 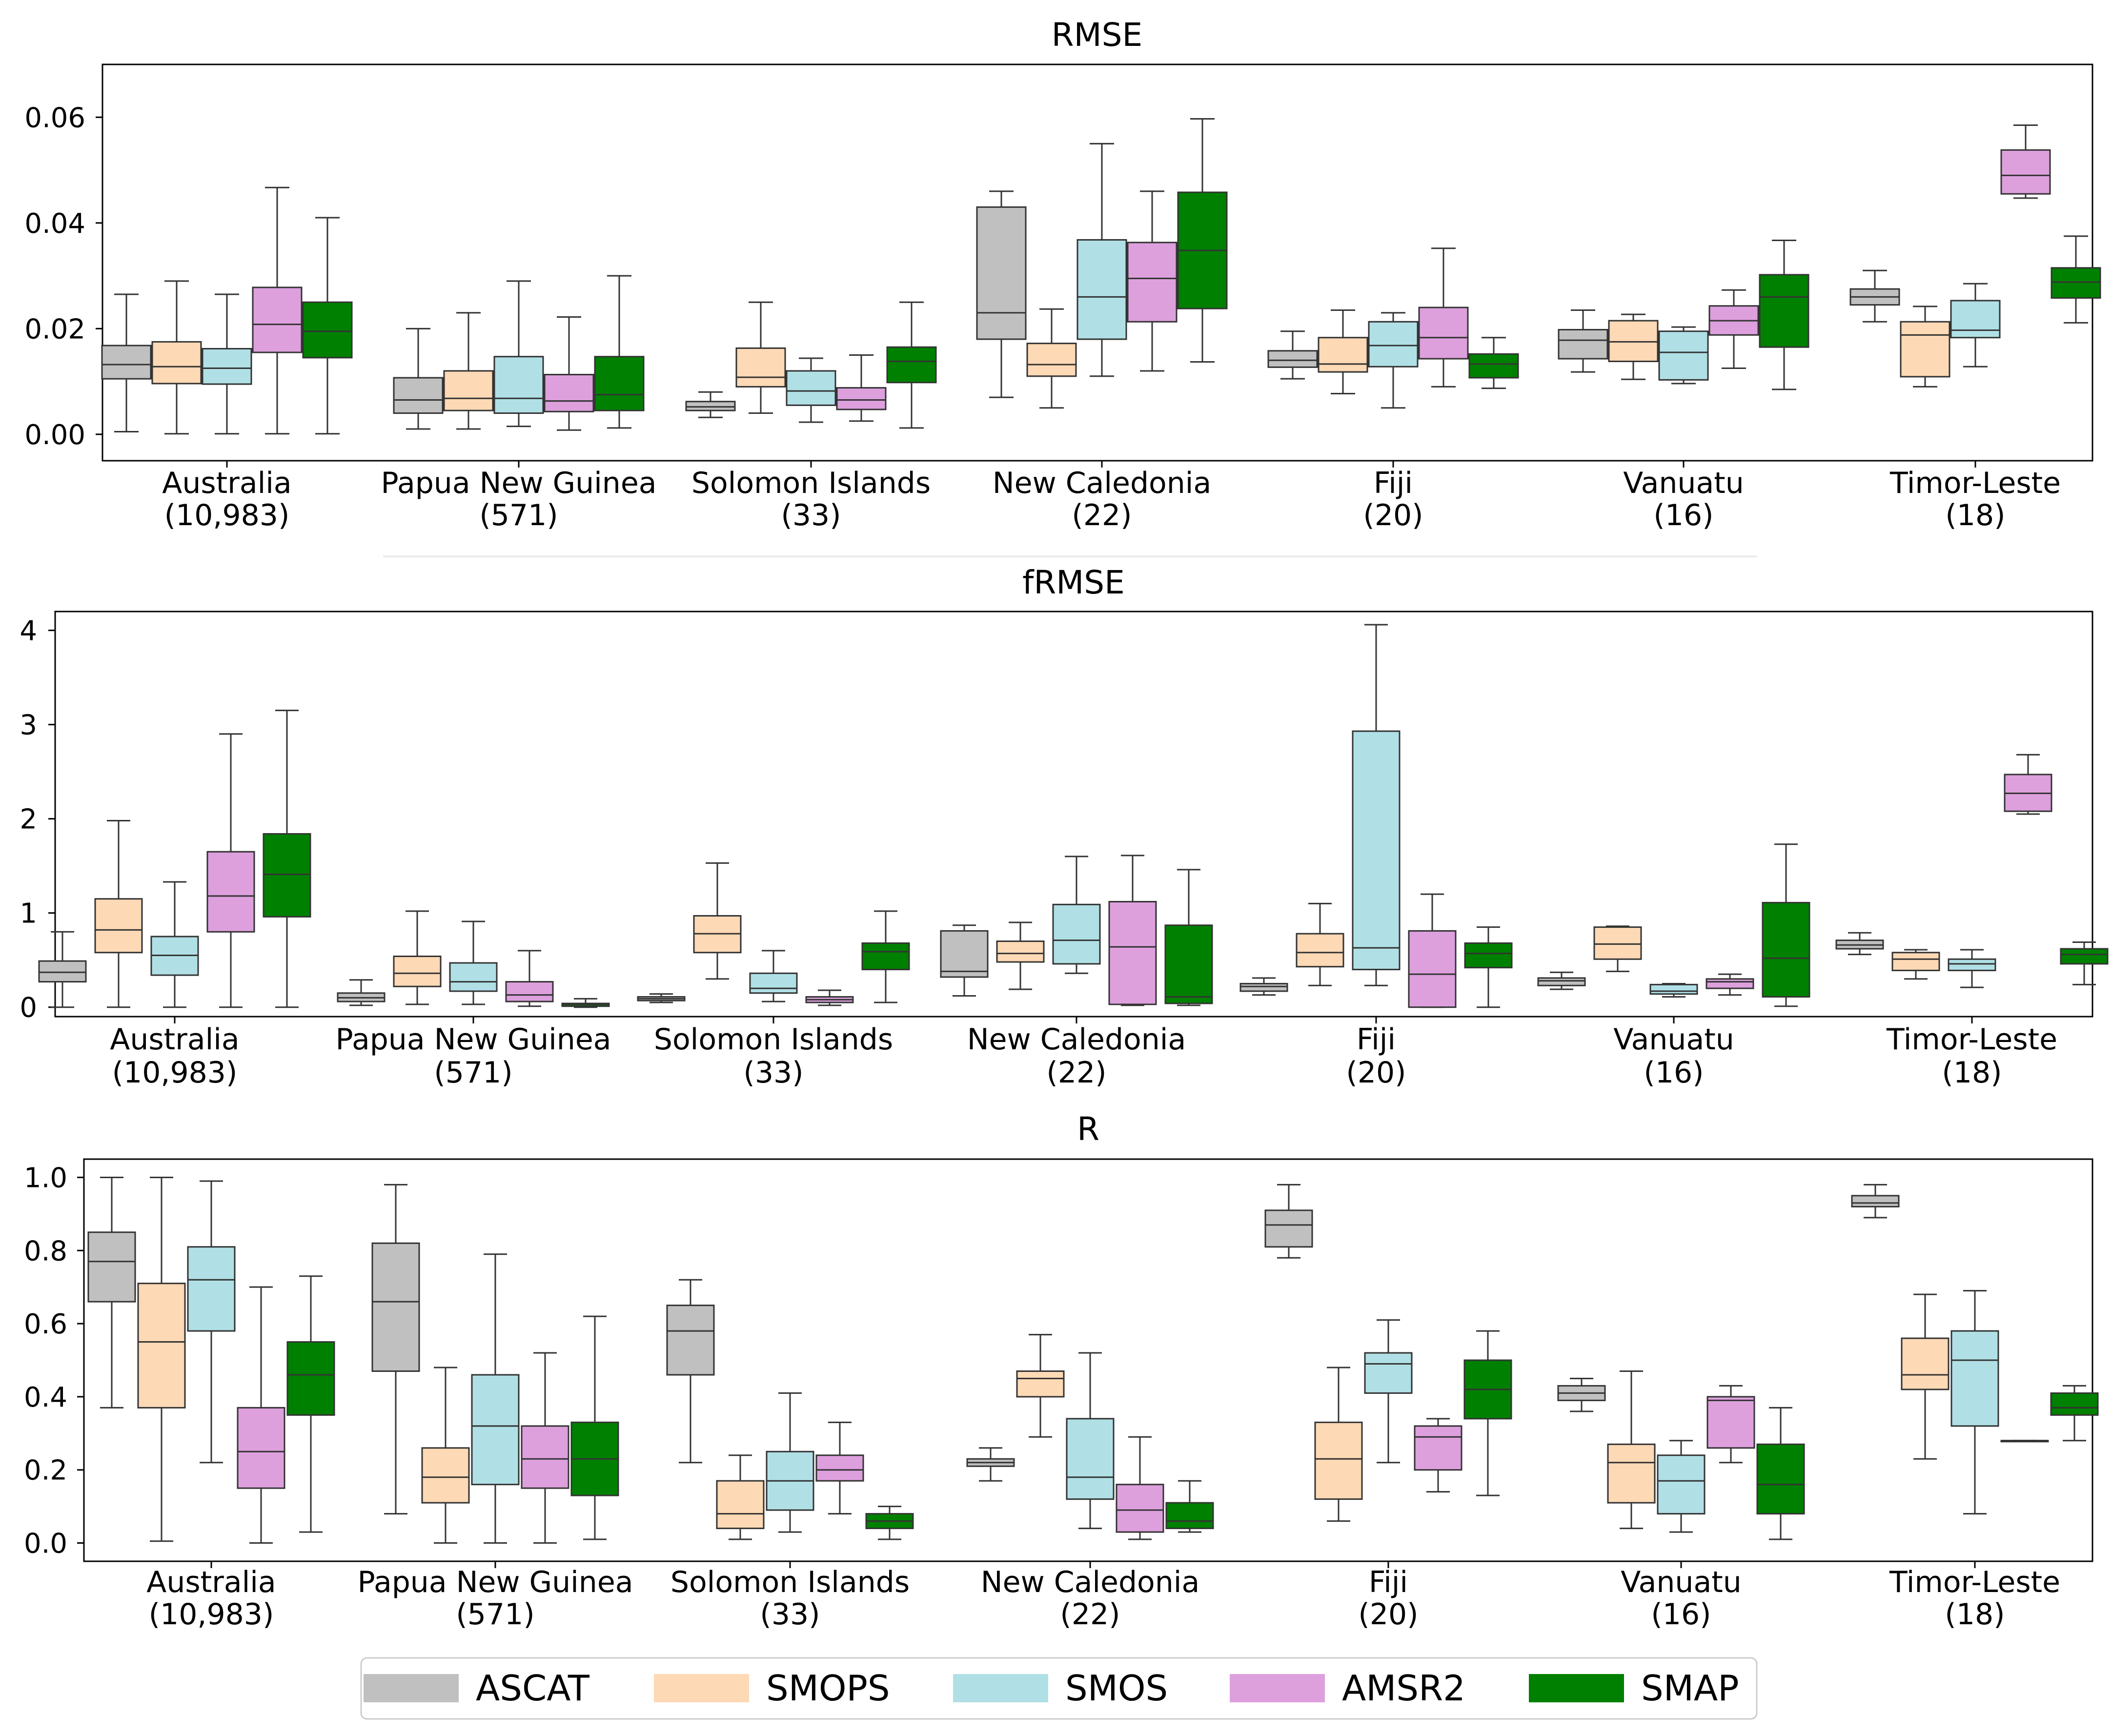 What do you see at coordinates (1673, 1039) in the screenshot?
I see `frmse-country-label: Vanuatu` at bounding box center [1673, 1039].